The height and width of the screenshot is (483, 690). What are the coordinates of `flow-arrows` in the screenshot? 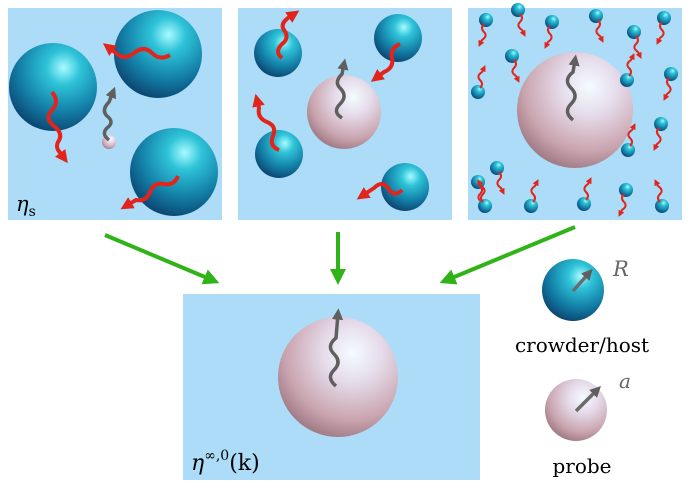 It's located at (340, 255).